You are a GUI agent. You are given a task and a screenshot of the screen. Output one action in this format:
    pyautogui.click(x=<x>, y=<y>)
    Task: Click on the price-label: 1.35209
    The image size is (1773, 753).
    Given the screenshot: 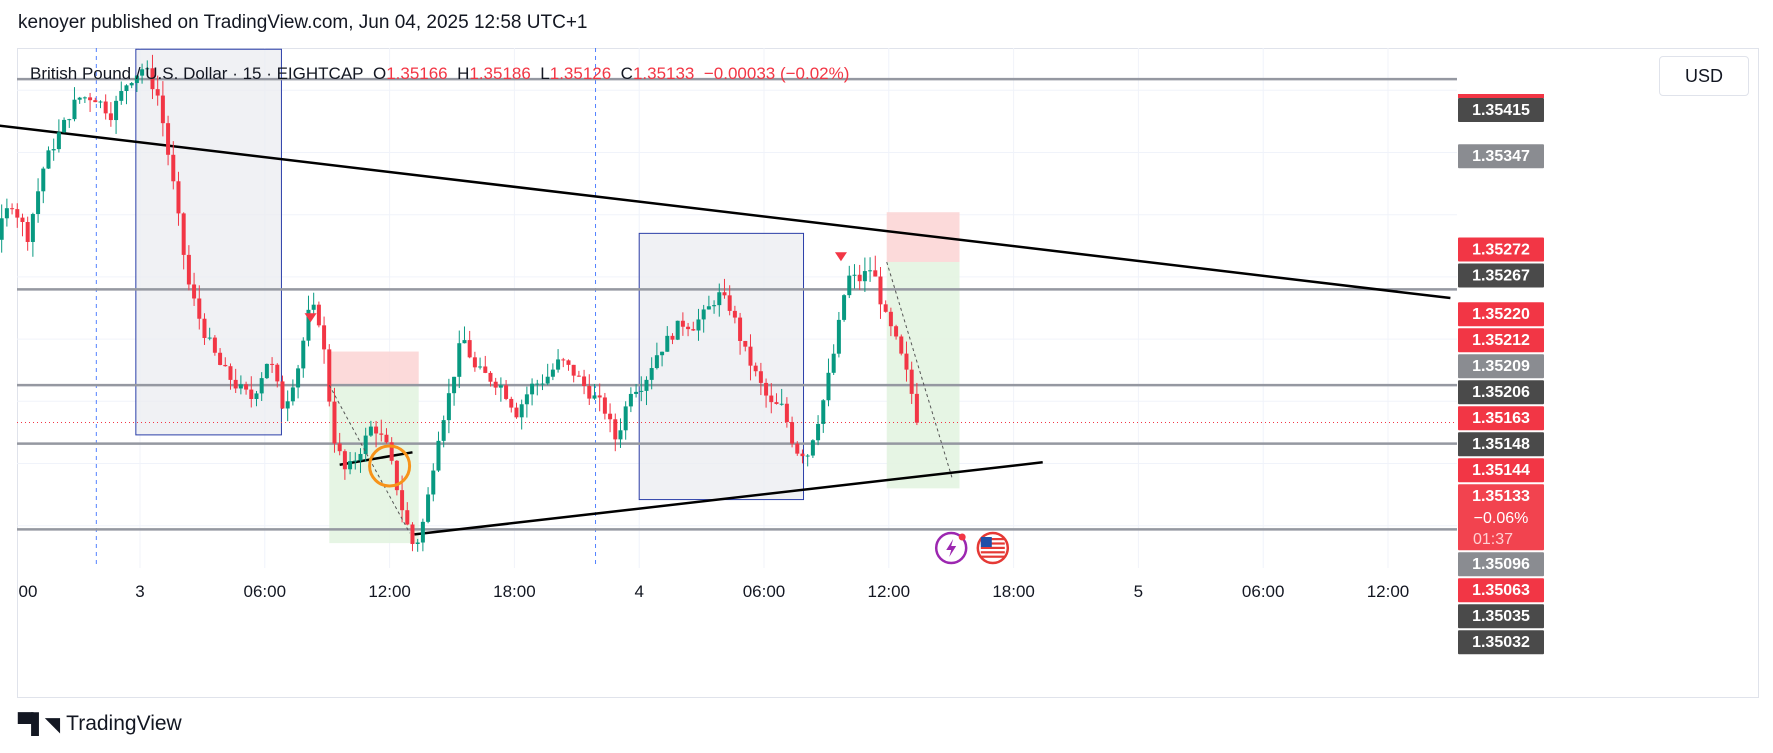 What is the action you would take?
    pyautogui.click(x=1501, y=366)
    